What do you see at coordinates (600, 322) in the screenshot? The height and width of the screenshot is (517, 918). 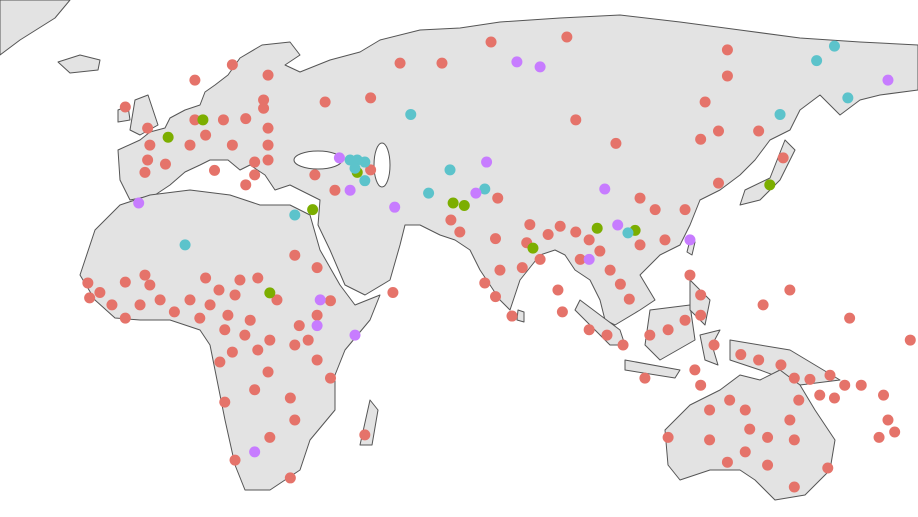 I see `sumatra` at bounding box center [600, 322].